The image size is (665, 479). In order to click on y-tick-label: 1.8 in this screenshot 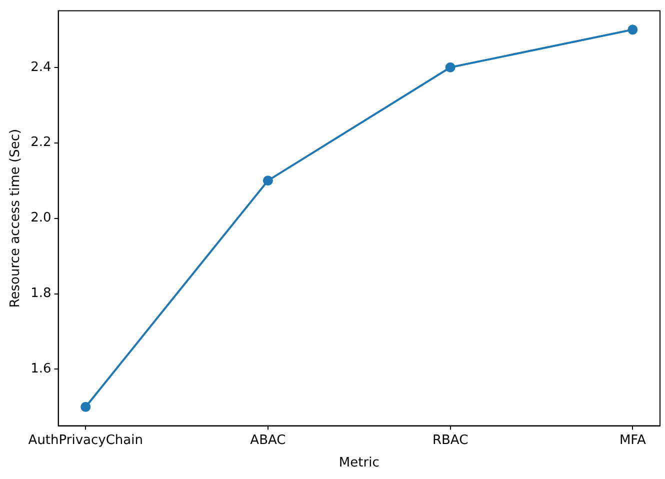, I will do `click(41, 294)`.